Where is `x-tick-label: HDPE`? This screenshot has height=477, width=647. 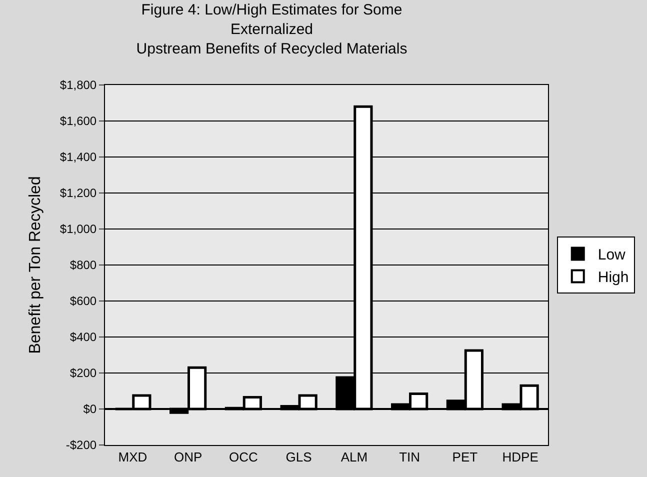
x-tick-label: HDPE is located at coordinates (520, 457).